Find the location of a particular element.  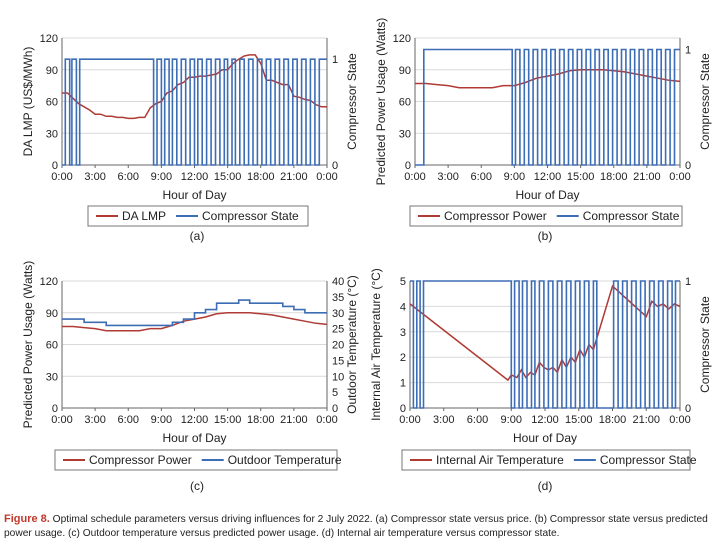

y-tick-label: 4 is located at coordinates (403, 307).